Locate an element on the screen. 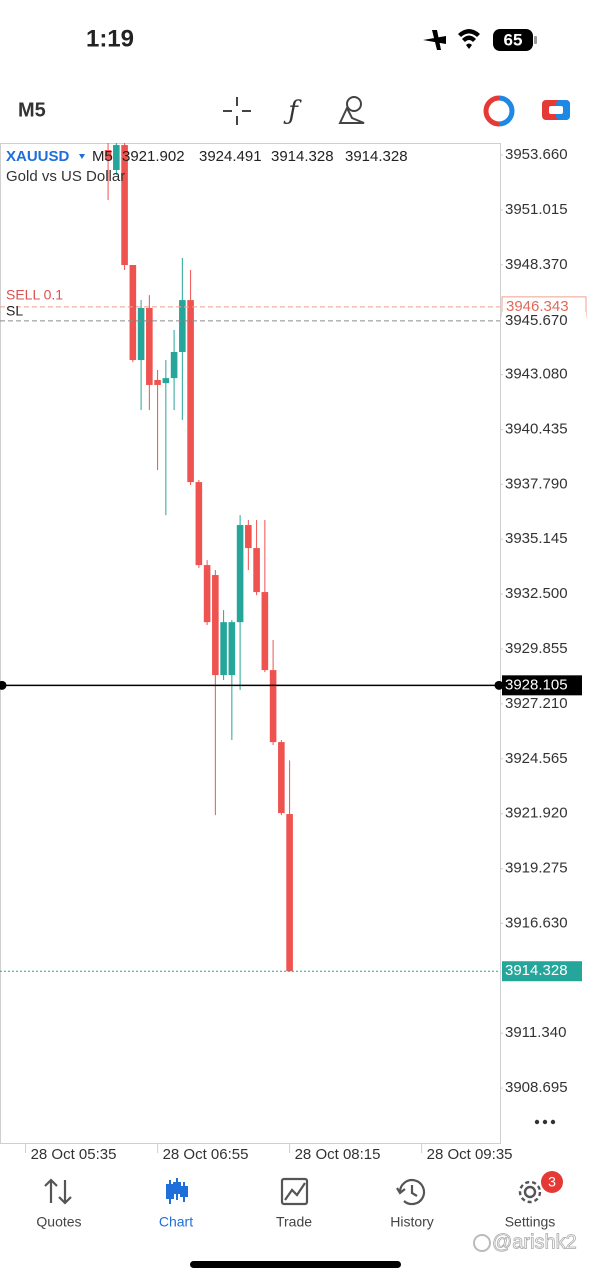 The image size is (590, 1280). symbol-description: Gold vs US Dollar is located at coordinates (65, 176).